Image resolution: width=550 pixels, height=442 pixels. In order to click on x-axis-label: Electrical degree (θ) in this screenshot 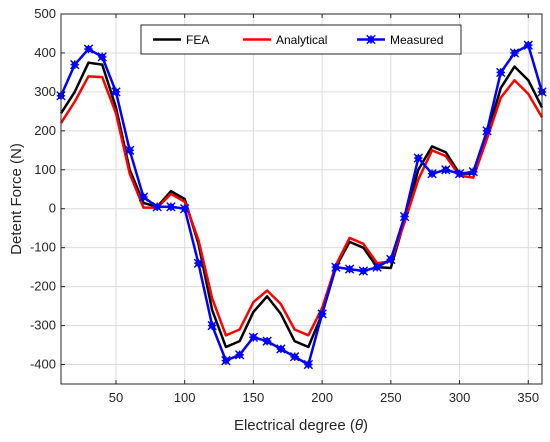, I will do `click(301, 425)`.